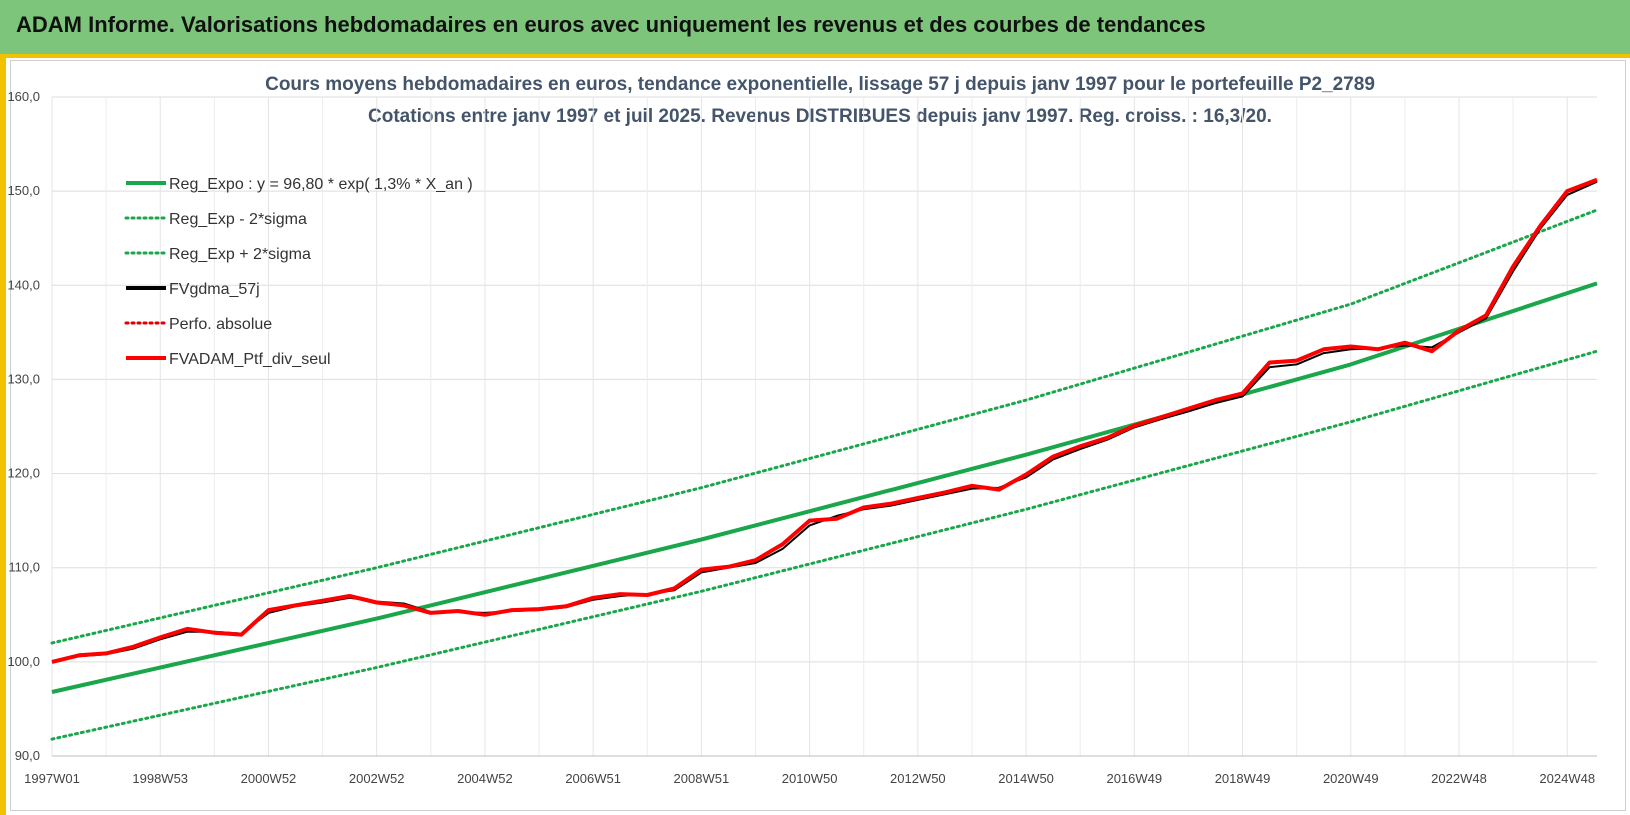 The image size is (1630, 815). Describe the element at coordinates (23, 378) in the screenshot. I see `y-tick-label: 130,0` at that location.